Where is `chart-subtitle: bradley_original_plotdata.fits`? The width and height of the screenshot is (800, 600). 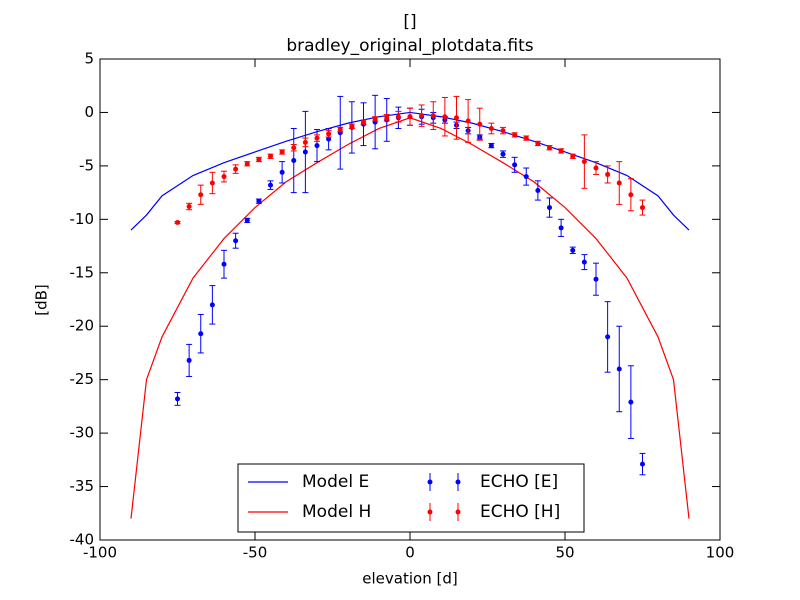 chart-subtitle: bradley_original_plotdata.fits is located at coordinates (409, 46).